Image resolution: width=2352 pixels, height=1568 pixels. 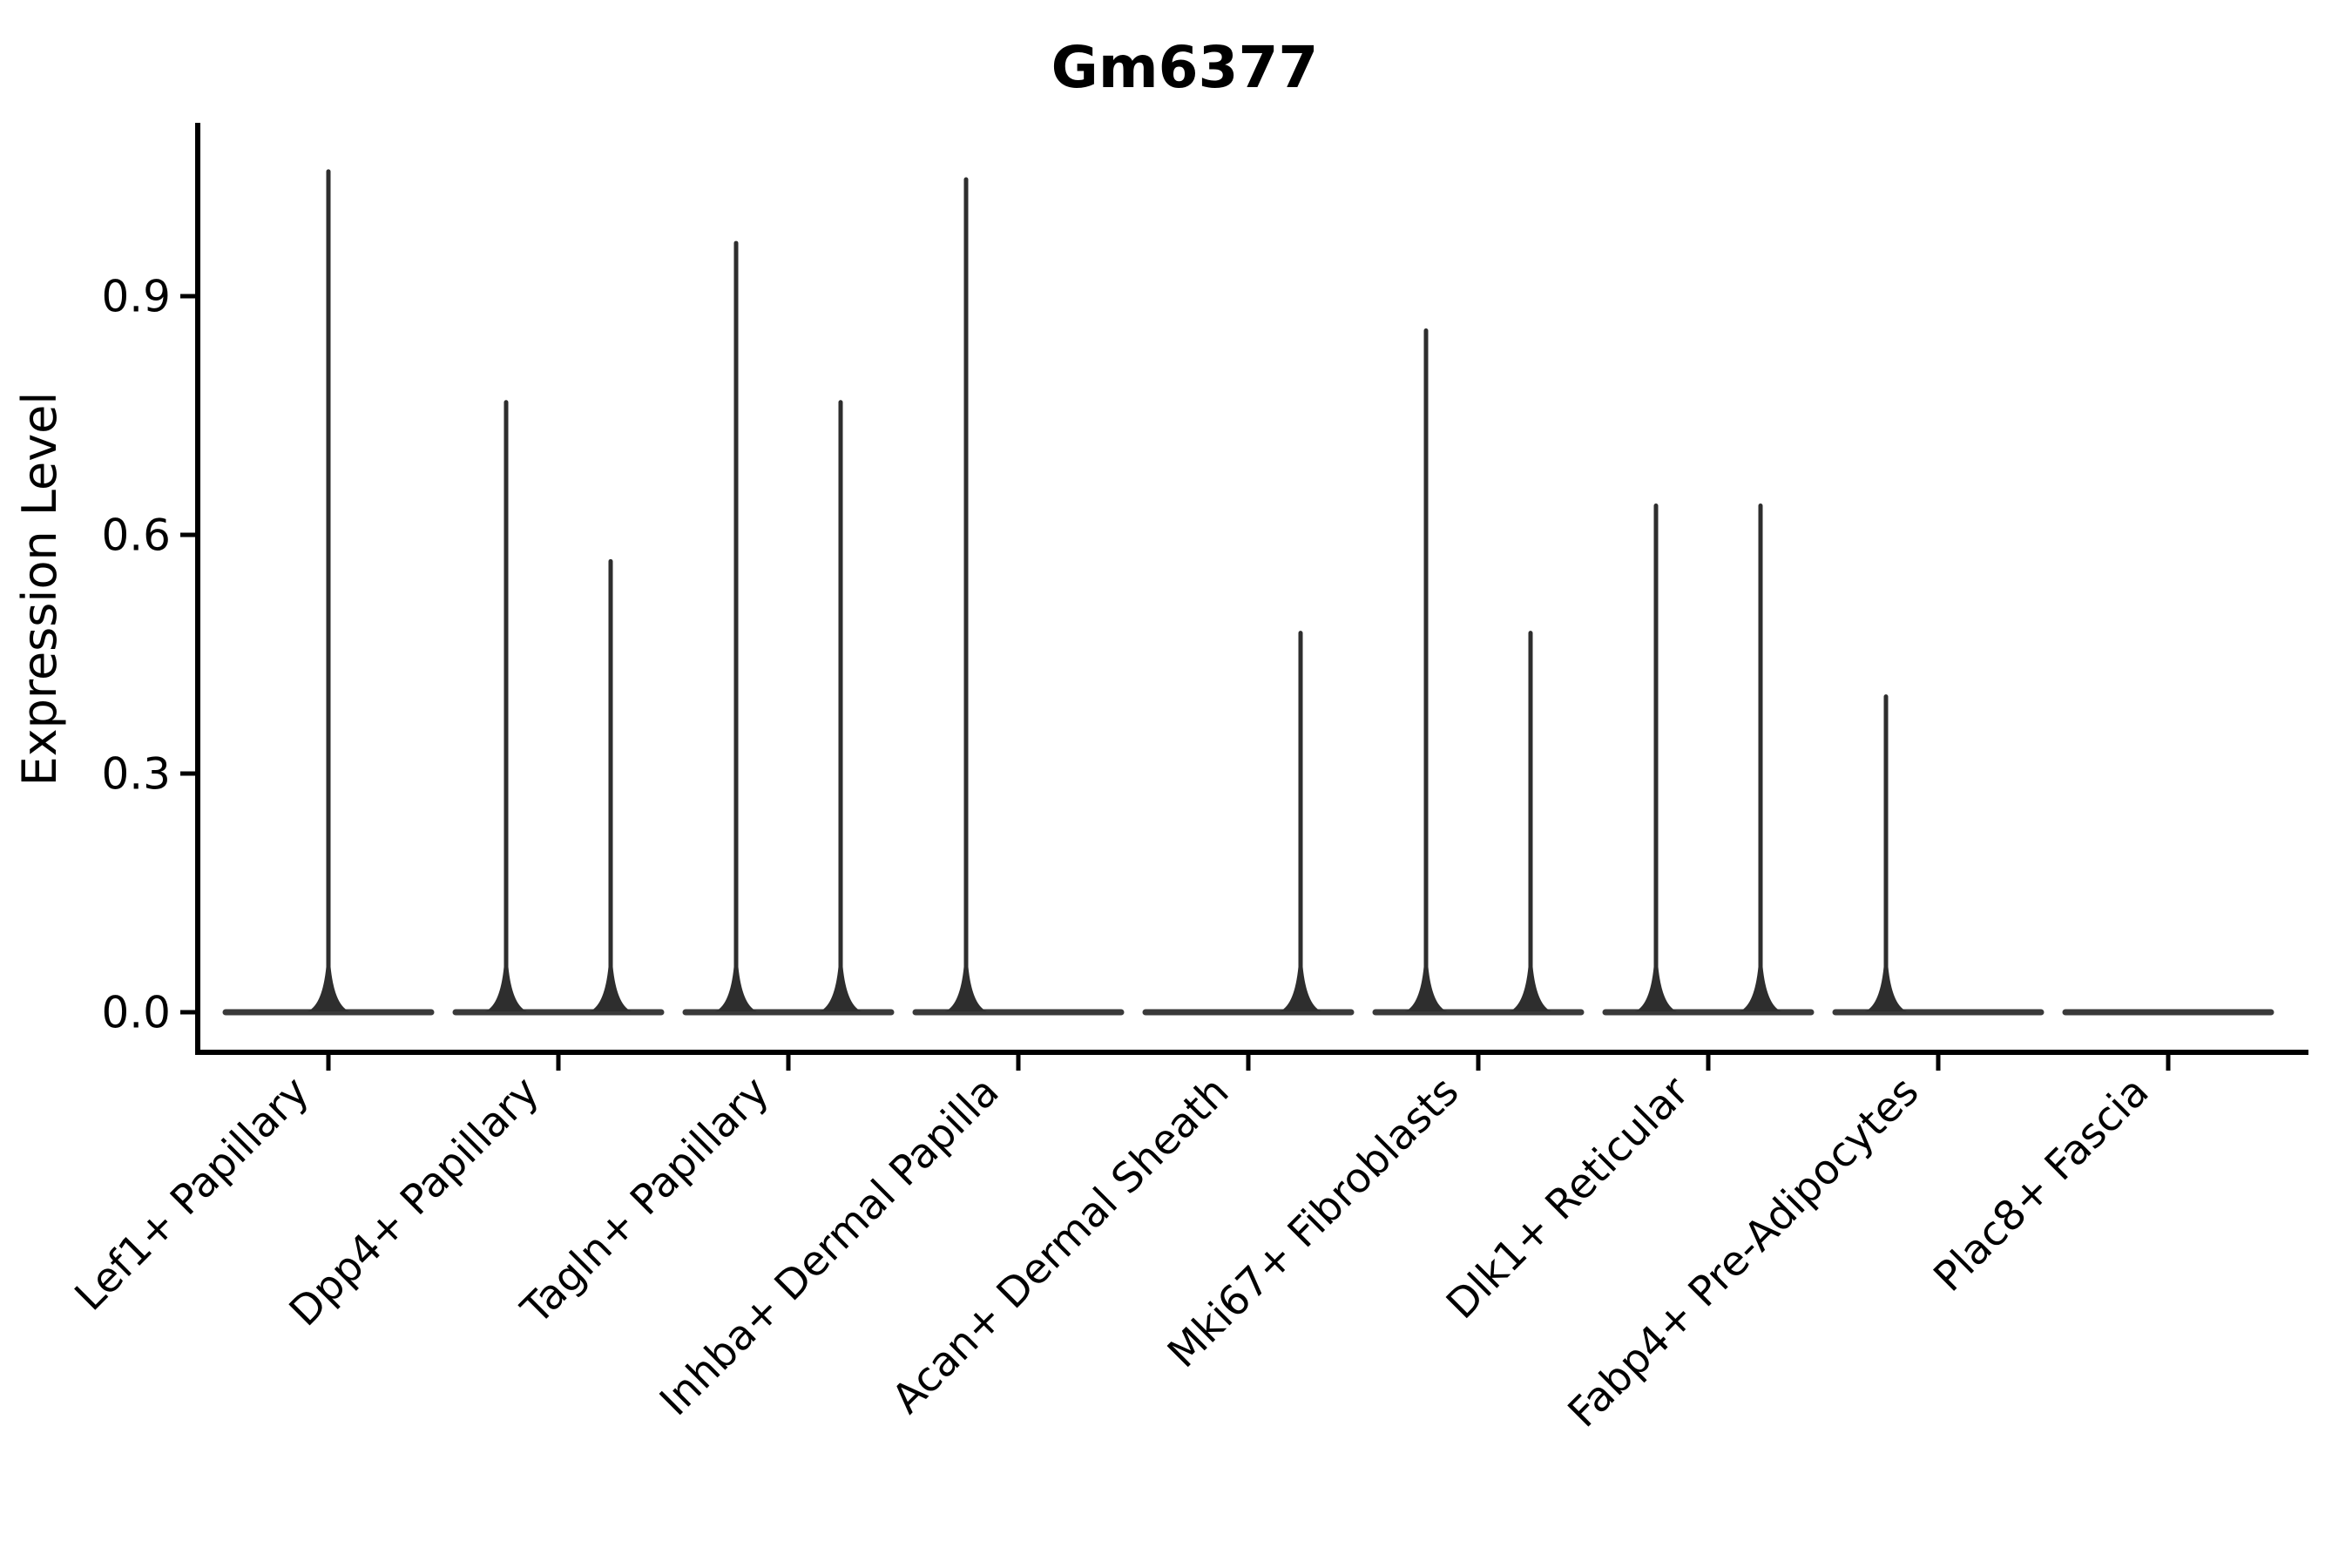 What do you see at coordinates (193, 1194) in the screenshot?
I see `x-tick-label: Lef1+ Papillary` at bounding box center [193, 1194].